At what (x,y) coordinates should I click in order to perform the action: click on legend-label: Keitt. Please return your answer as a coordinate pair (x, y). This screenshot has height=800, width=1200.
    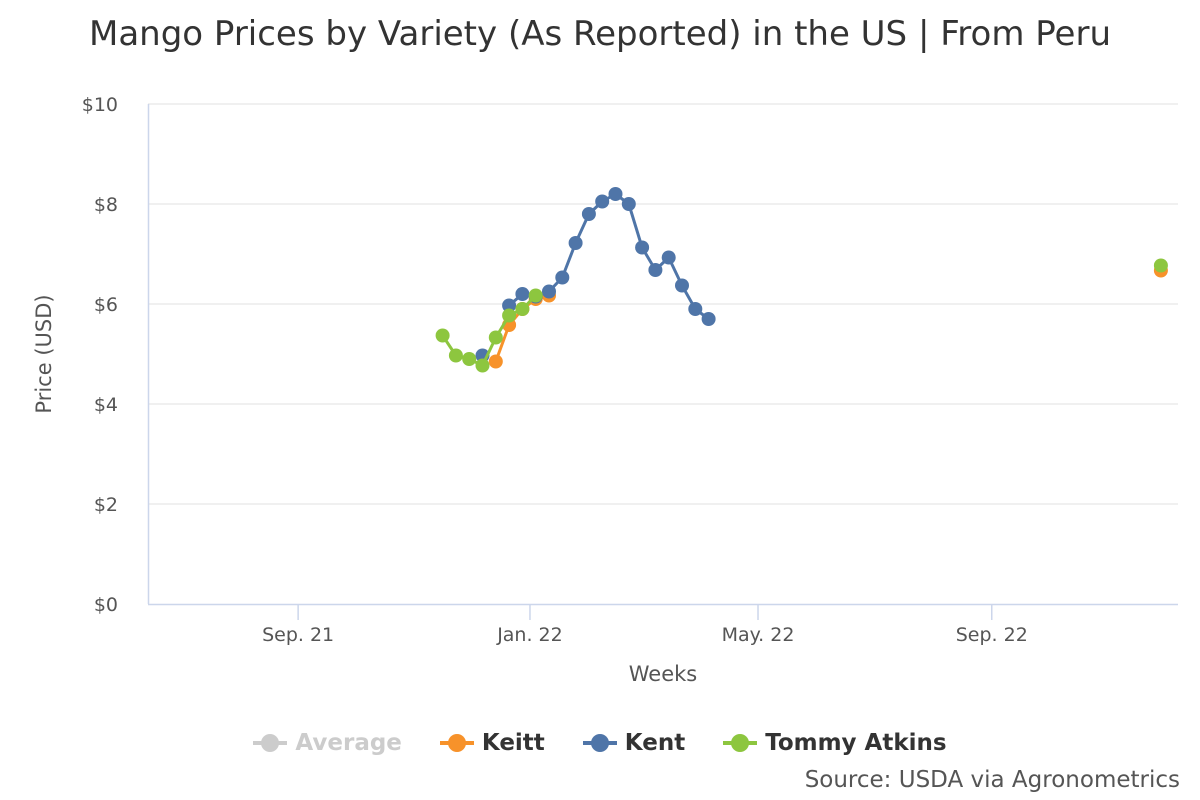
    Looking at the image, I should click on (513, 743).